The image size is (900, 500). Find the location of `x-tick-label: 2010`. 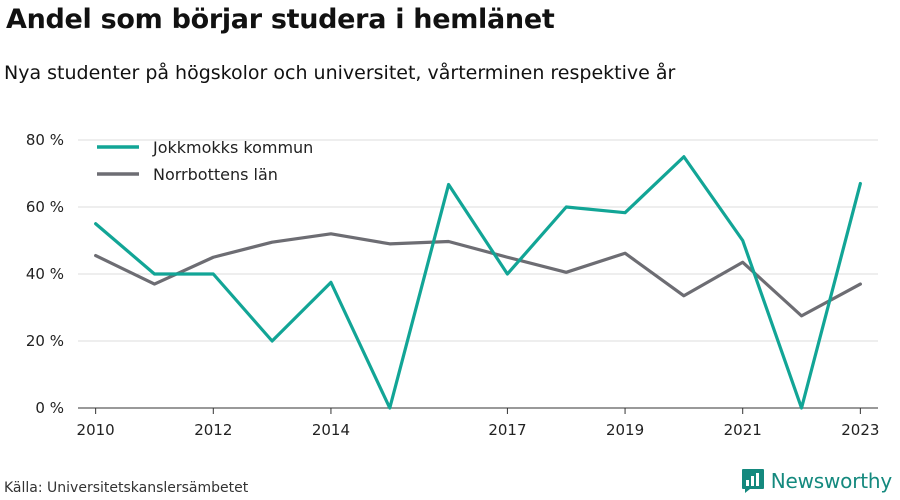

x-tick-label: 2010 is located at coordinates (96, 430).